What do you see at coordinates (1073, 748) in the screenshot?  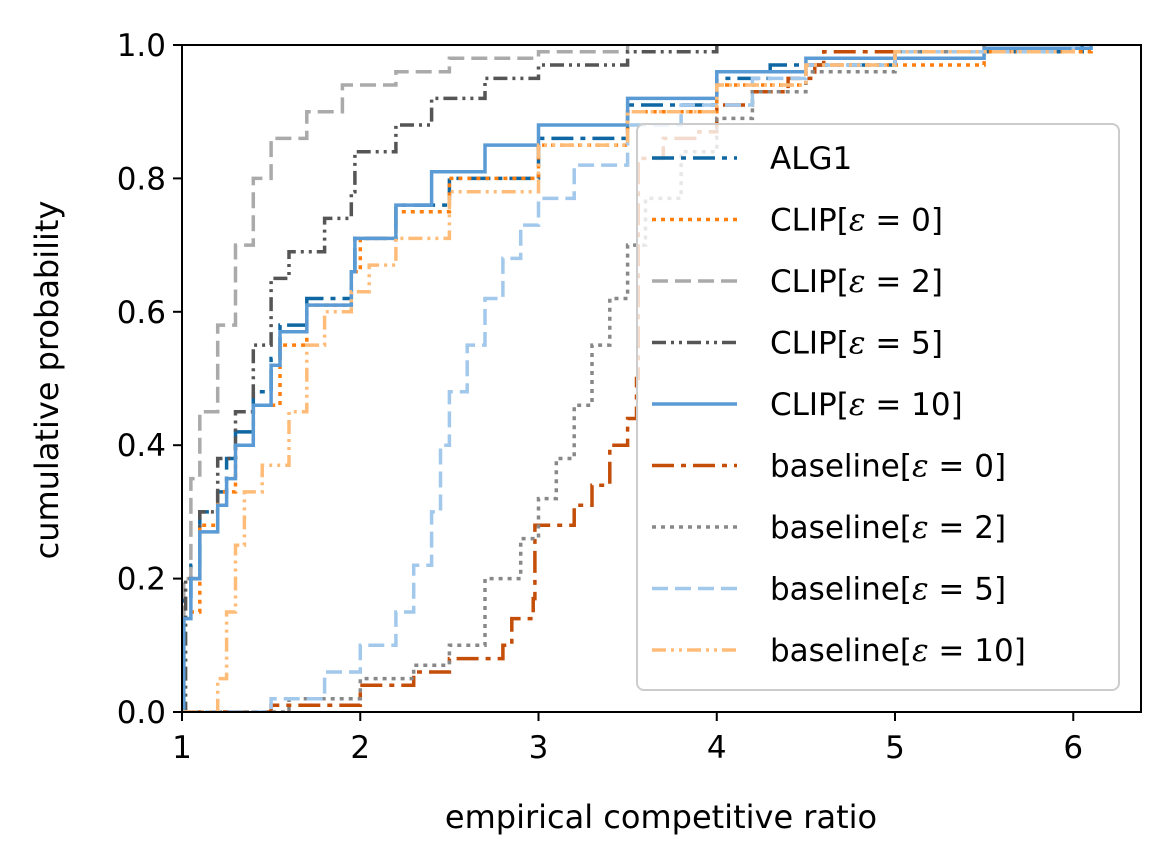 I see `x-tick-label: 6` at bounding box center [1073, 748].